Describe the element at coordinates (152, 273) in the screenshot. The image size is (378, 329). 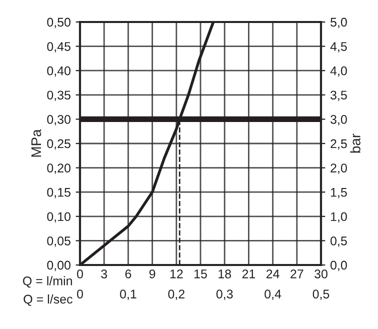
I see `x-tick-label: 9` at that location.